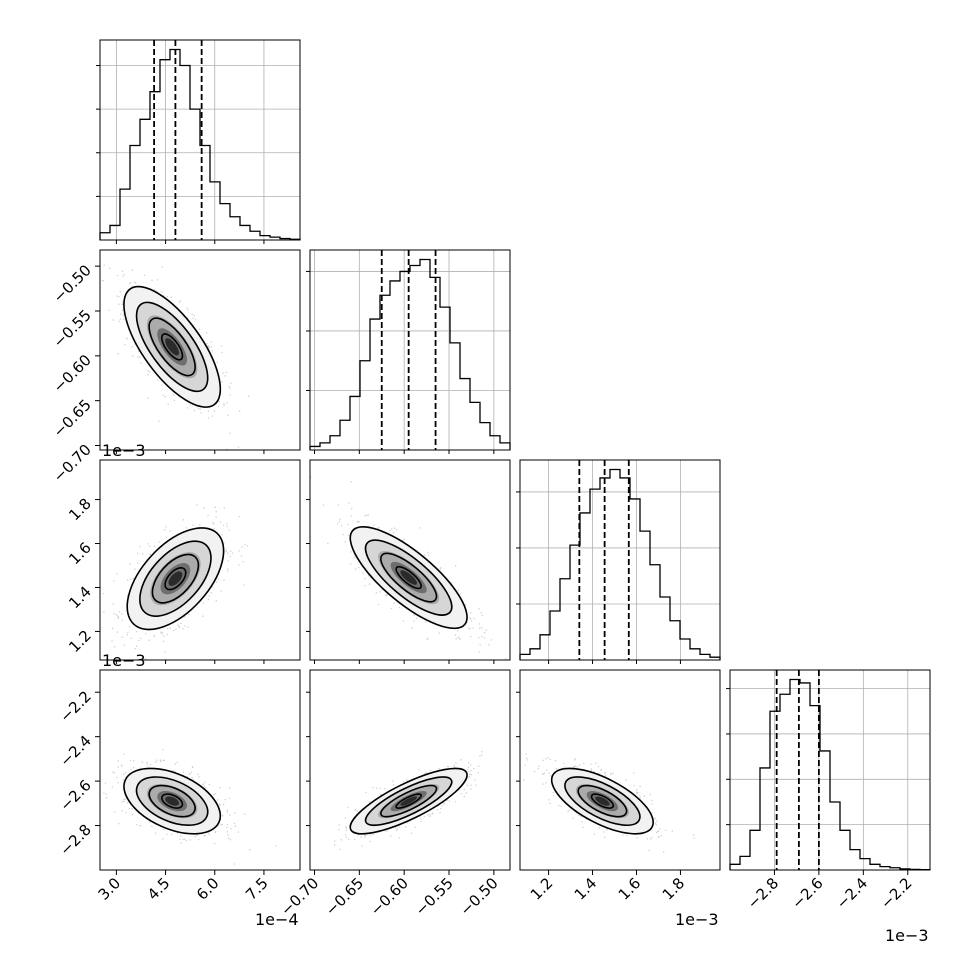 The height and width of the screenshot is (970, 970). Describe the element at coordinates (763, 893) in the screenshot. I see `x-tick-label-3-0: −2.8` at that location.